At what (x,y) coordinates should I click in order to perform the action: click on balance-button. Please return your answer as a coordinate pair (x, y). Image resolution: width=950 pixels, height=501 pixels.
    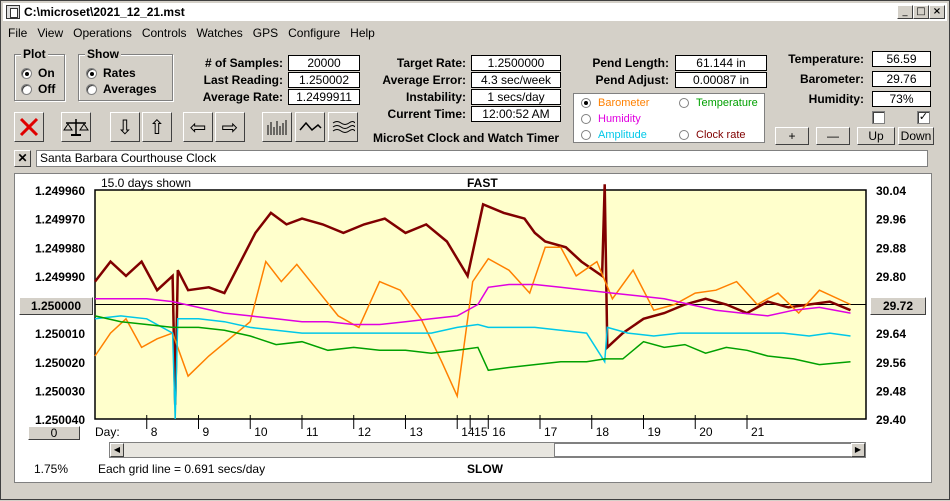
    Looking at the image, I should click on (76, 127).